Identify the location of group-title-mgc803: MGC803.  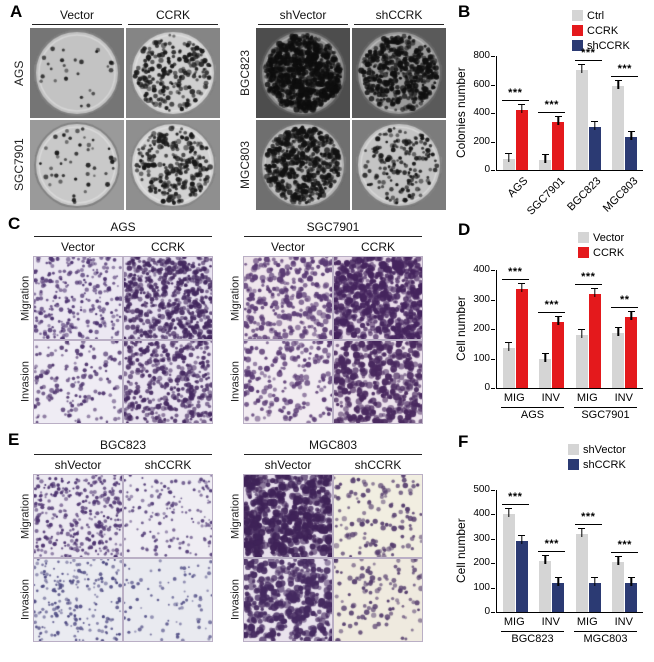
(333, 446).